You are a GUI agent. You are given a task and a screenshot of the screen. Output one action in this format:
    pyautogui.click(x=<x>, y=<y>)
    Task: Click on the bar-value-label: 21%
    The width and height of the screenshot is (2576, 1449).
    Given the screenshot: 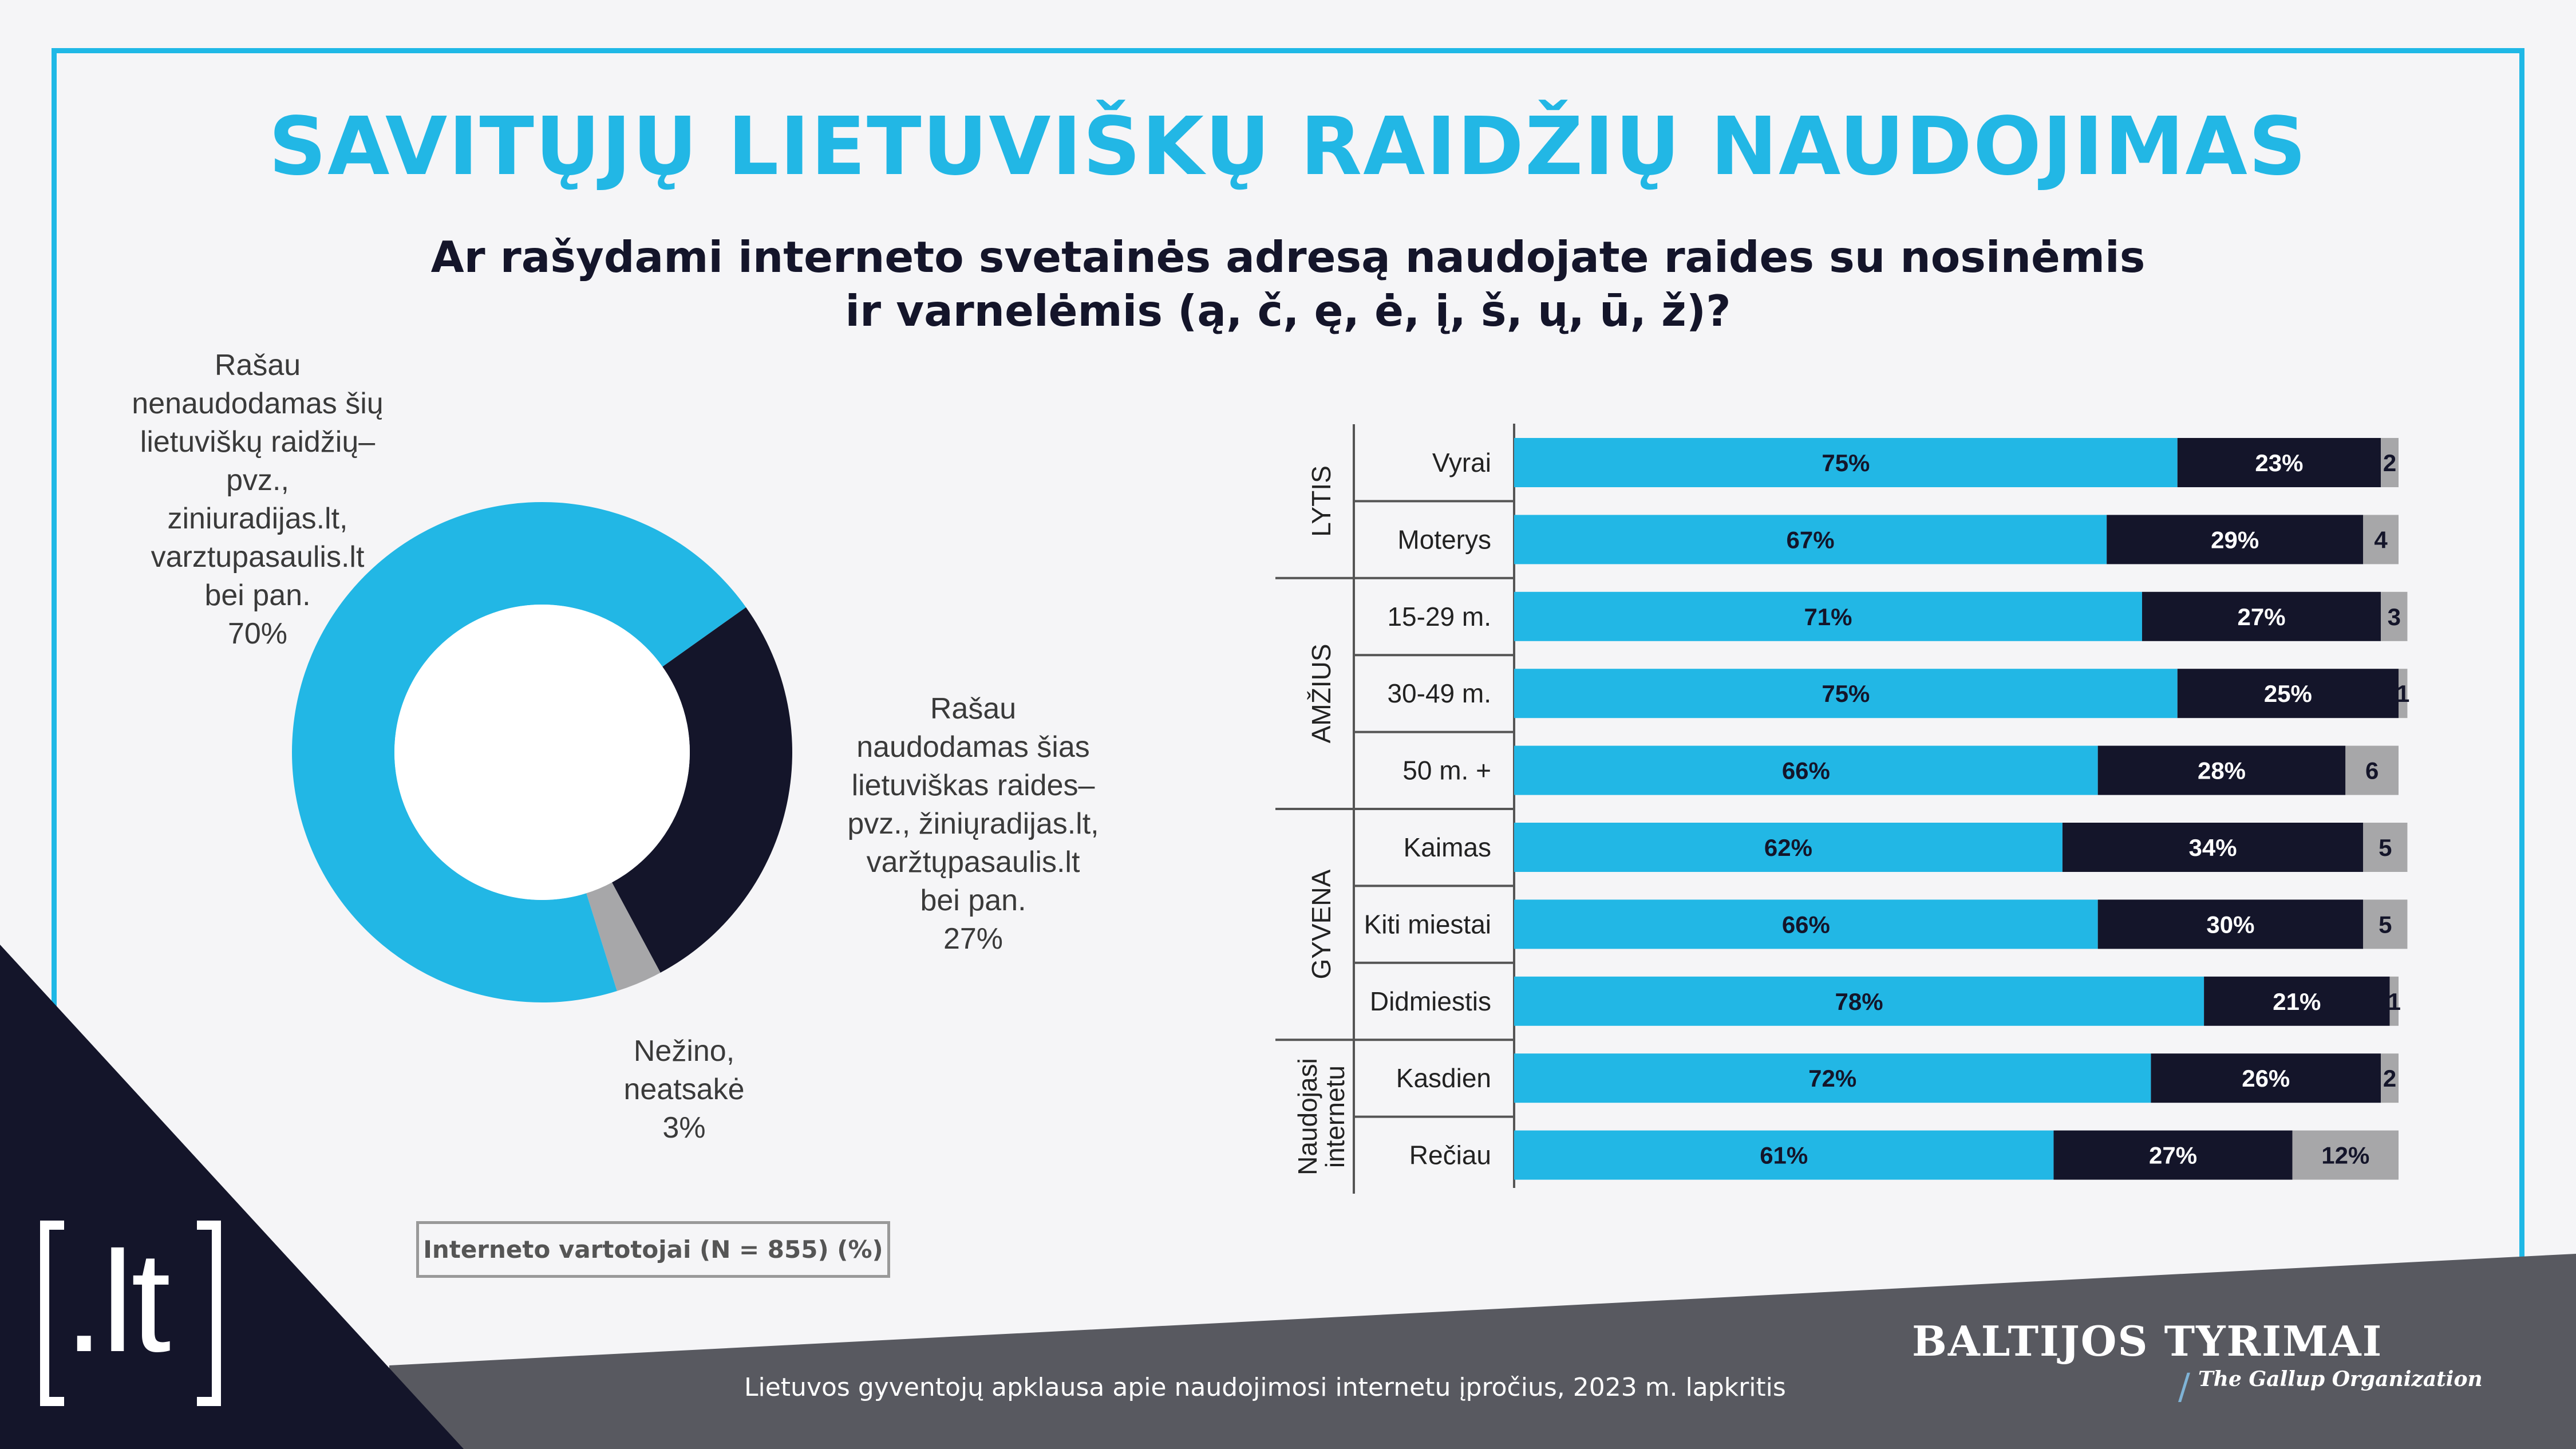 What is the action you would take?
    pyautogui.click(x=2297, y=1001)
    